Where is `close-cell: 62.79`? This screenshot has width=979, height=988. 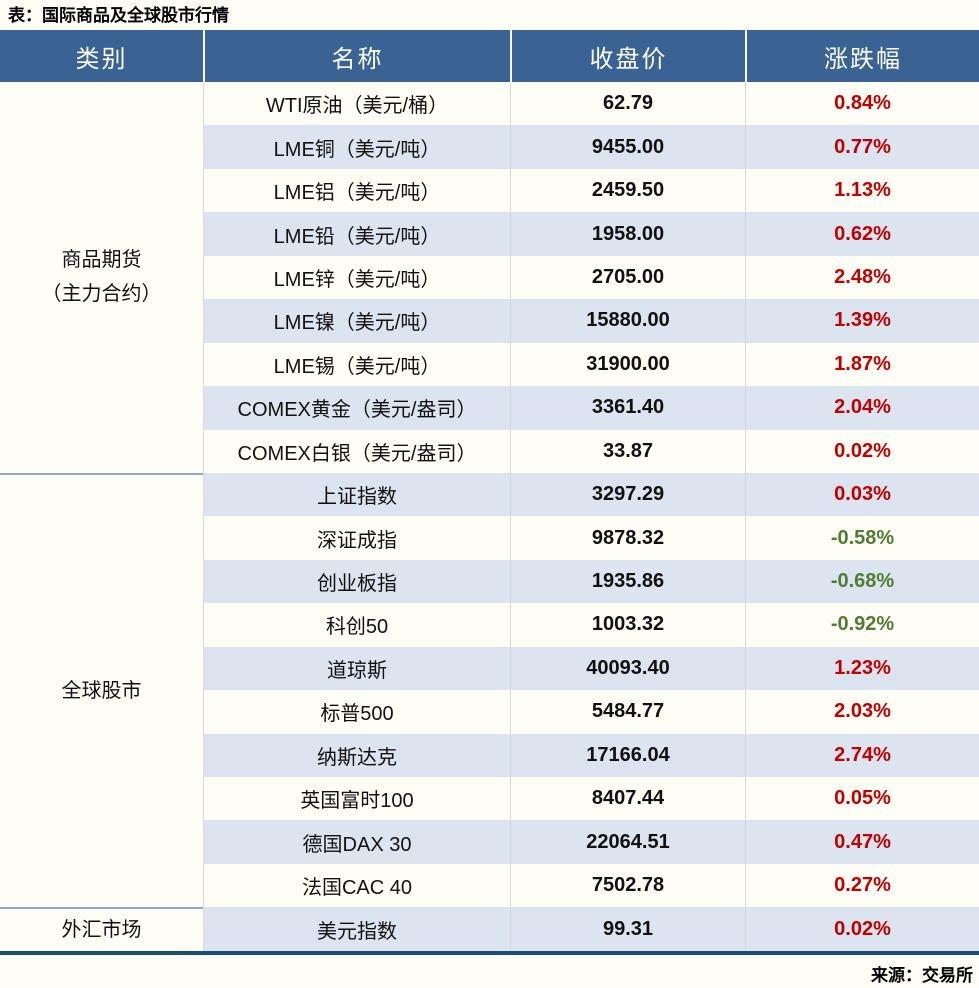
close-cell: 62.79 is located at coordinates (627, 104).